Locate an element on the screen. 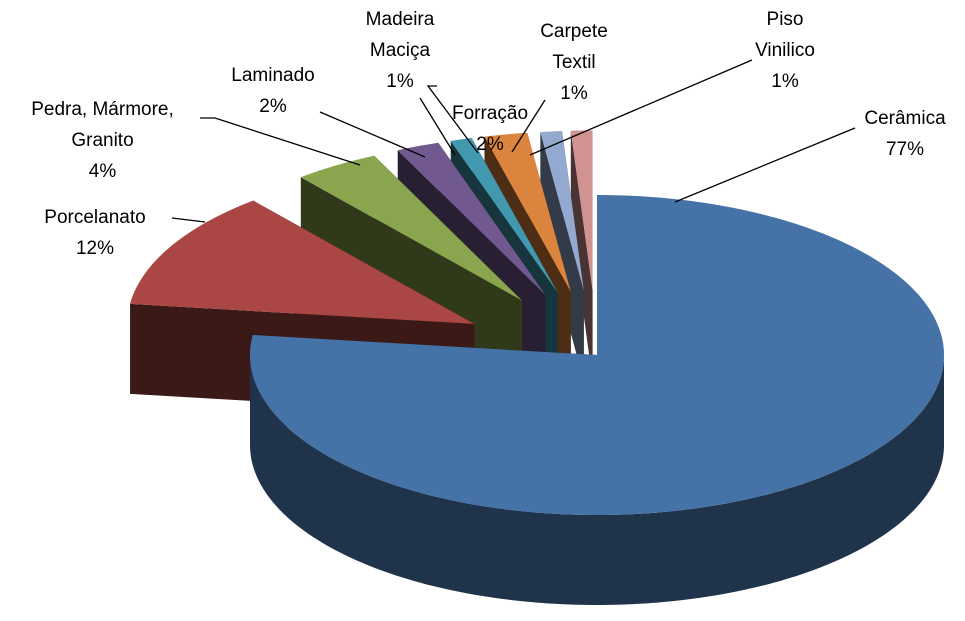 The image size is (965, 621). data-label: Piso Vinilico 1% is located at coordinates (785, 50).